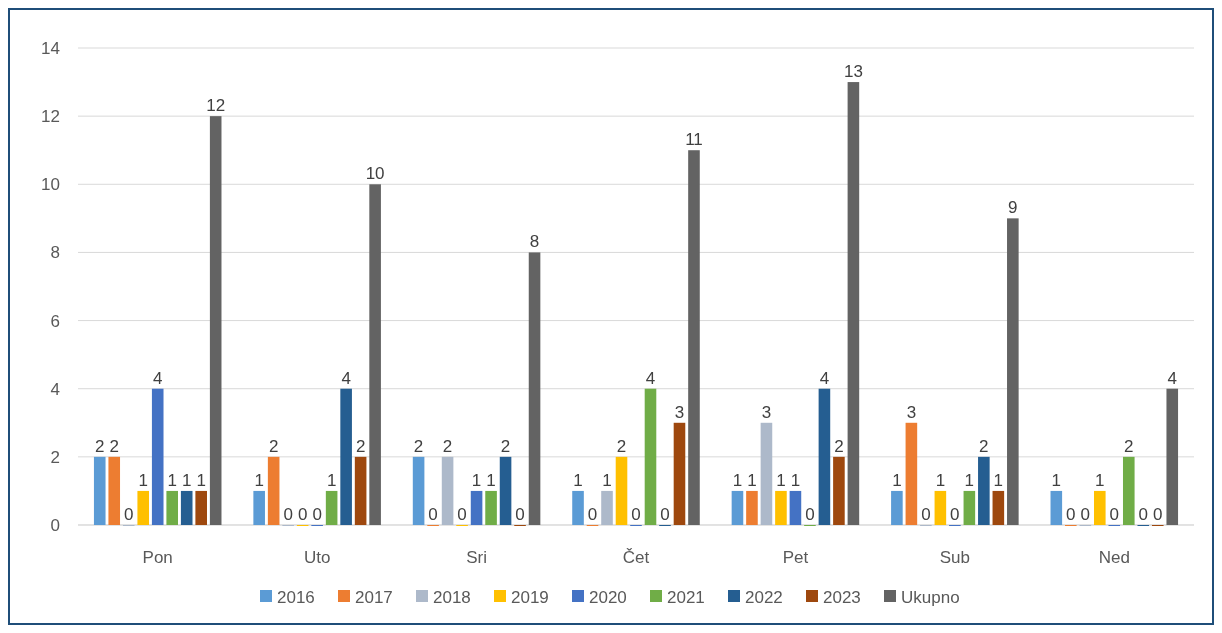  What do you see at coordinates (1013, 208) in the screenshot?
I see `data-label: 9` at bounding box center [1013, 208].